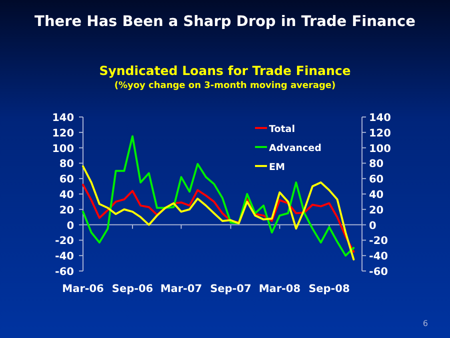  I want to click on legend-label: Total, so click(282, 129).